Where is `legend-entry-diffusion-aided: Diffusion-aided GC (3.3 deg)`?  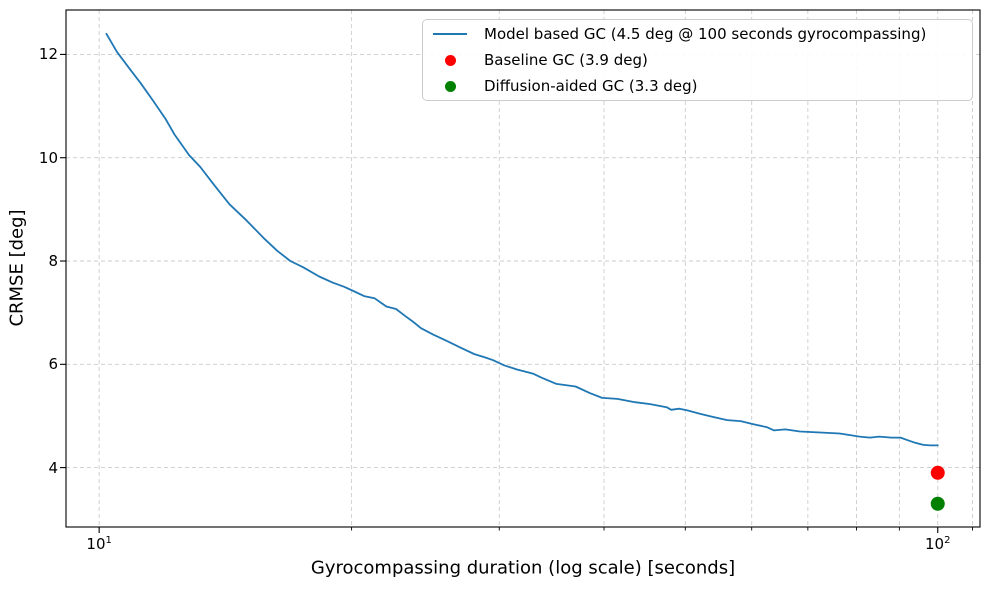 legend-entry-diffusion-aided: Diffusion-aided GC (3.3 deg) is located at coordinates (697, 86).